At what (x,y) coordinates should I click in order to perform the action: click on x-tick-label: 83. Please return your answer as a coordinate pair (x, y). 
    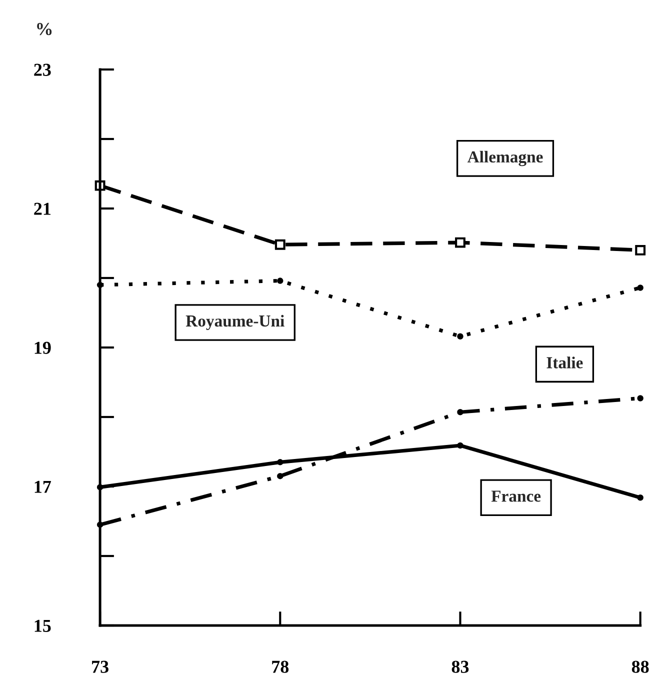
    Looking at the image, I should click on (460, 666).